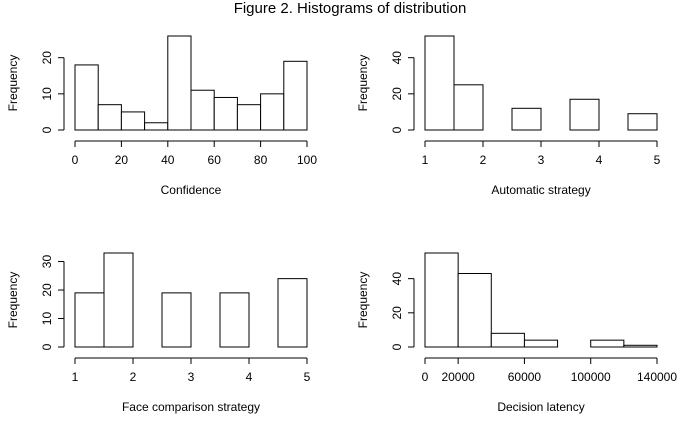 This screenshot has height=432, width=700. What do you see at coordinates (540, 407) in the screenshot?
I see `x-axis-label: Decision latency` at bounding box center [540, 407].